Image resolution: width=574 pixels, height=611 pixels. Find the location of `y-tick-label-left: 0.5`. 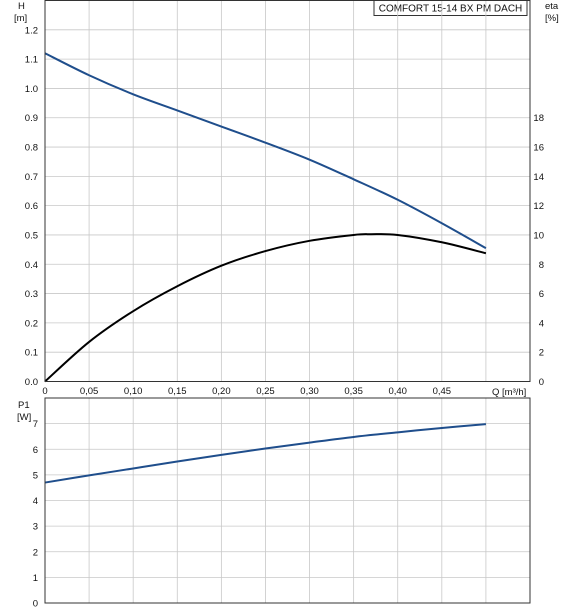

y-tick-label-left: 0.5 is located at coordinates (31, 235).